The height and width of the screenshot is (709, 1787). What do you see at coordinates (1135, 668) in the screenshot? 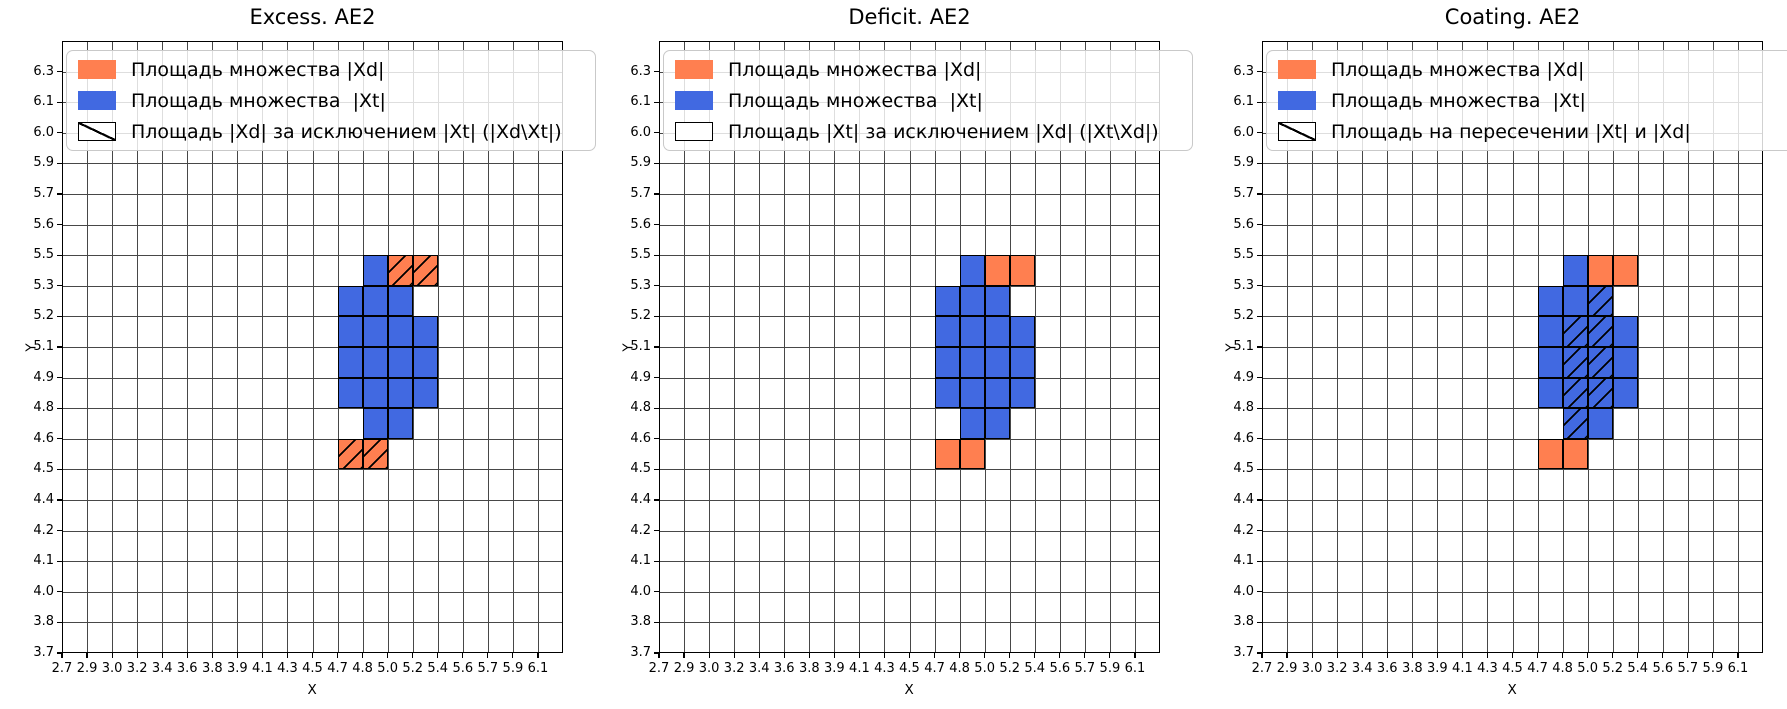
I see `x-tick-label: 6.1` at bounding box center [1135, 668].